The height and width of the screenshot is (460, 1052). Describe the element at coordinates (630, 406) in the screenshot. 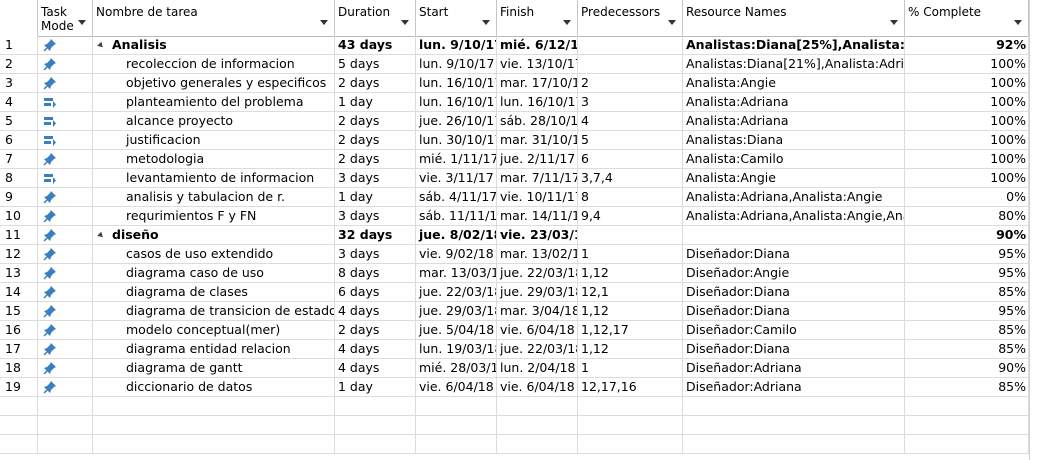

I see `predecessors-cell` at that location.